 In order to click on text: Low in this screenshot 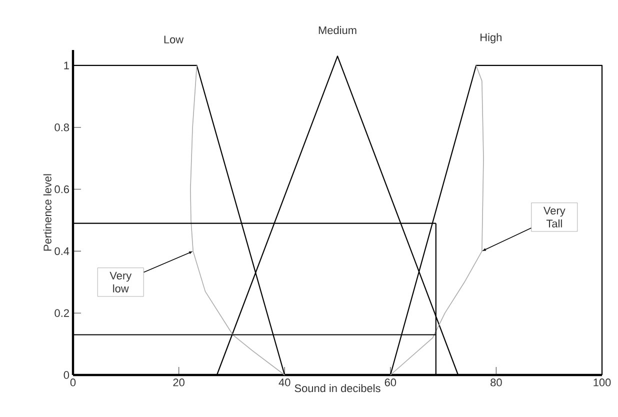, I will do `click(174, 40)`.